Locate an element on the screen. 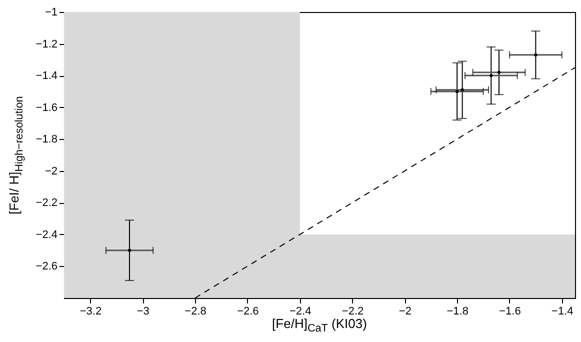 This screenshot has width=581, height=342. x-tick-label: −2.6 is located at coordinates (248, 312).